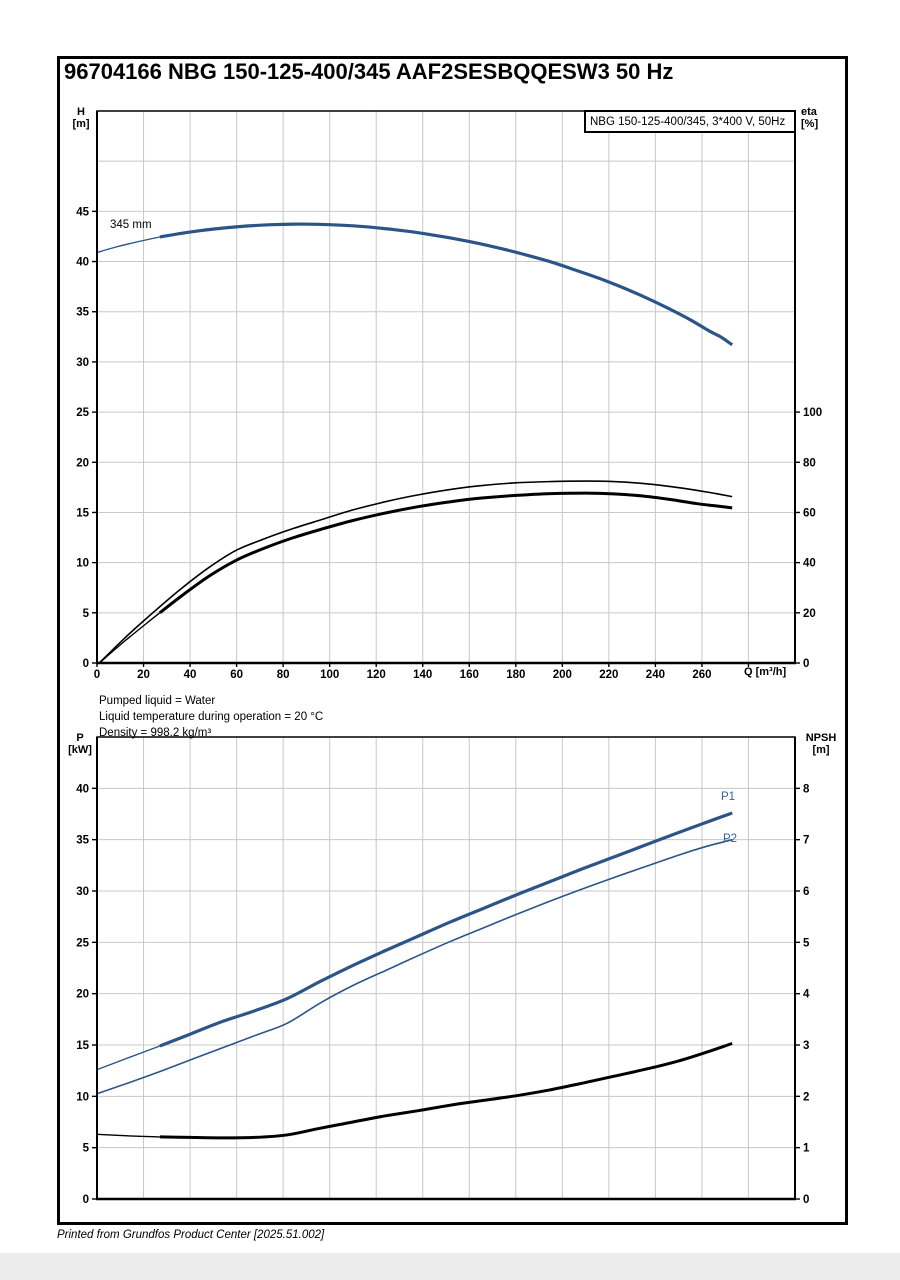 The image size is (900, 1280). Describe the element at coordinates (806, 1046) in the screenshot. I see `svg-text: 3` at that location.